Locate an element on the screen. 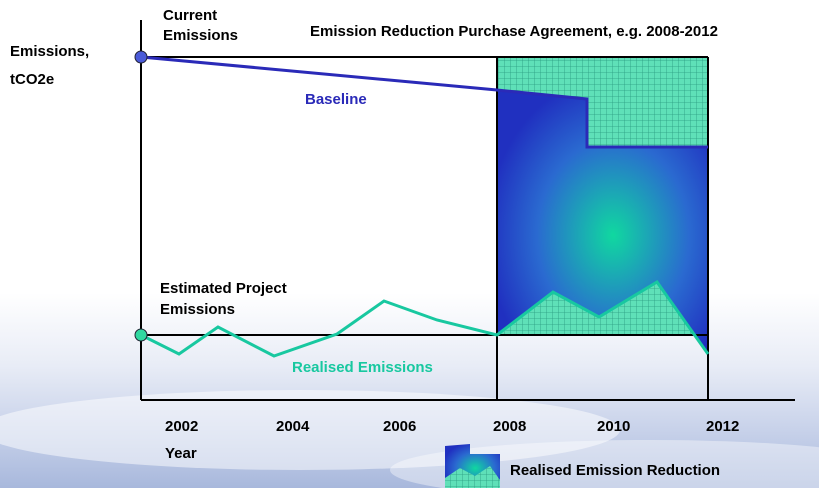  estimated-label: Emissions is located at coordinates (197, 309).